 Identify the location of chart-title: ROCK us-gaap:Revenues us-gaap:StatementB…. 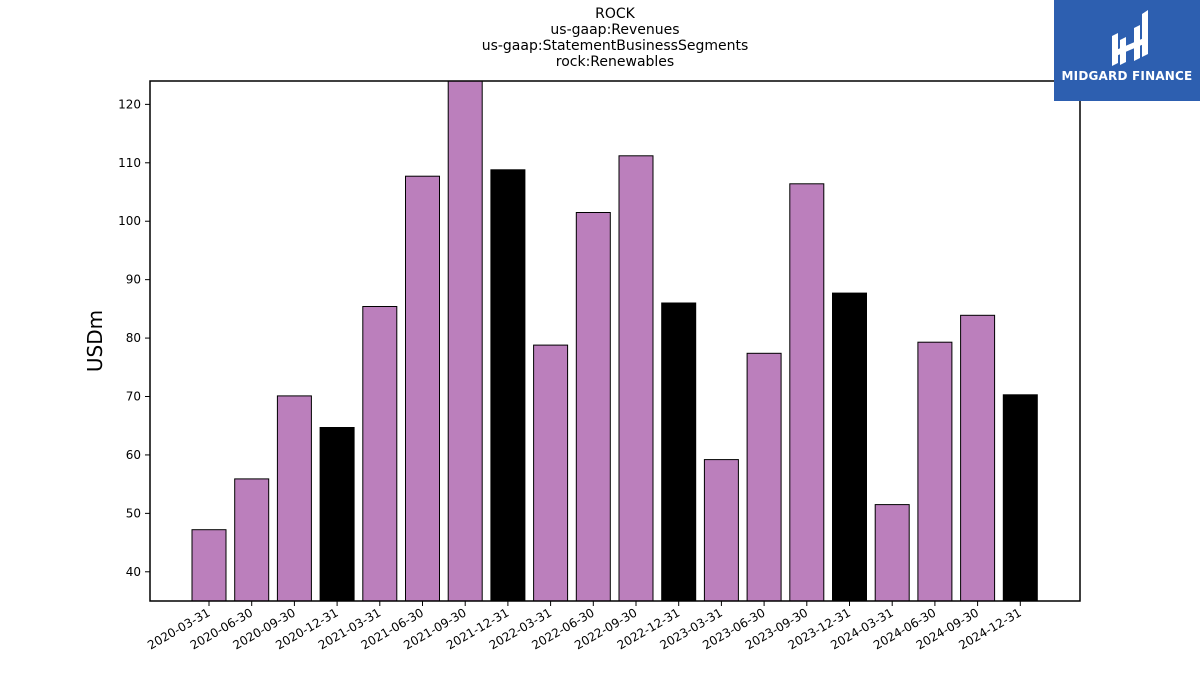
(615, 38).